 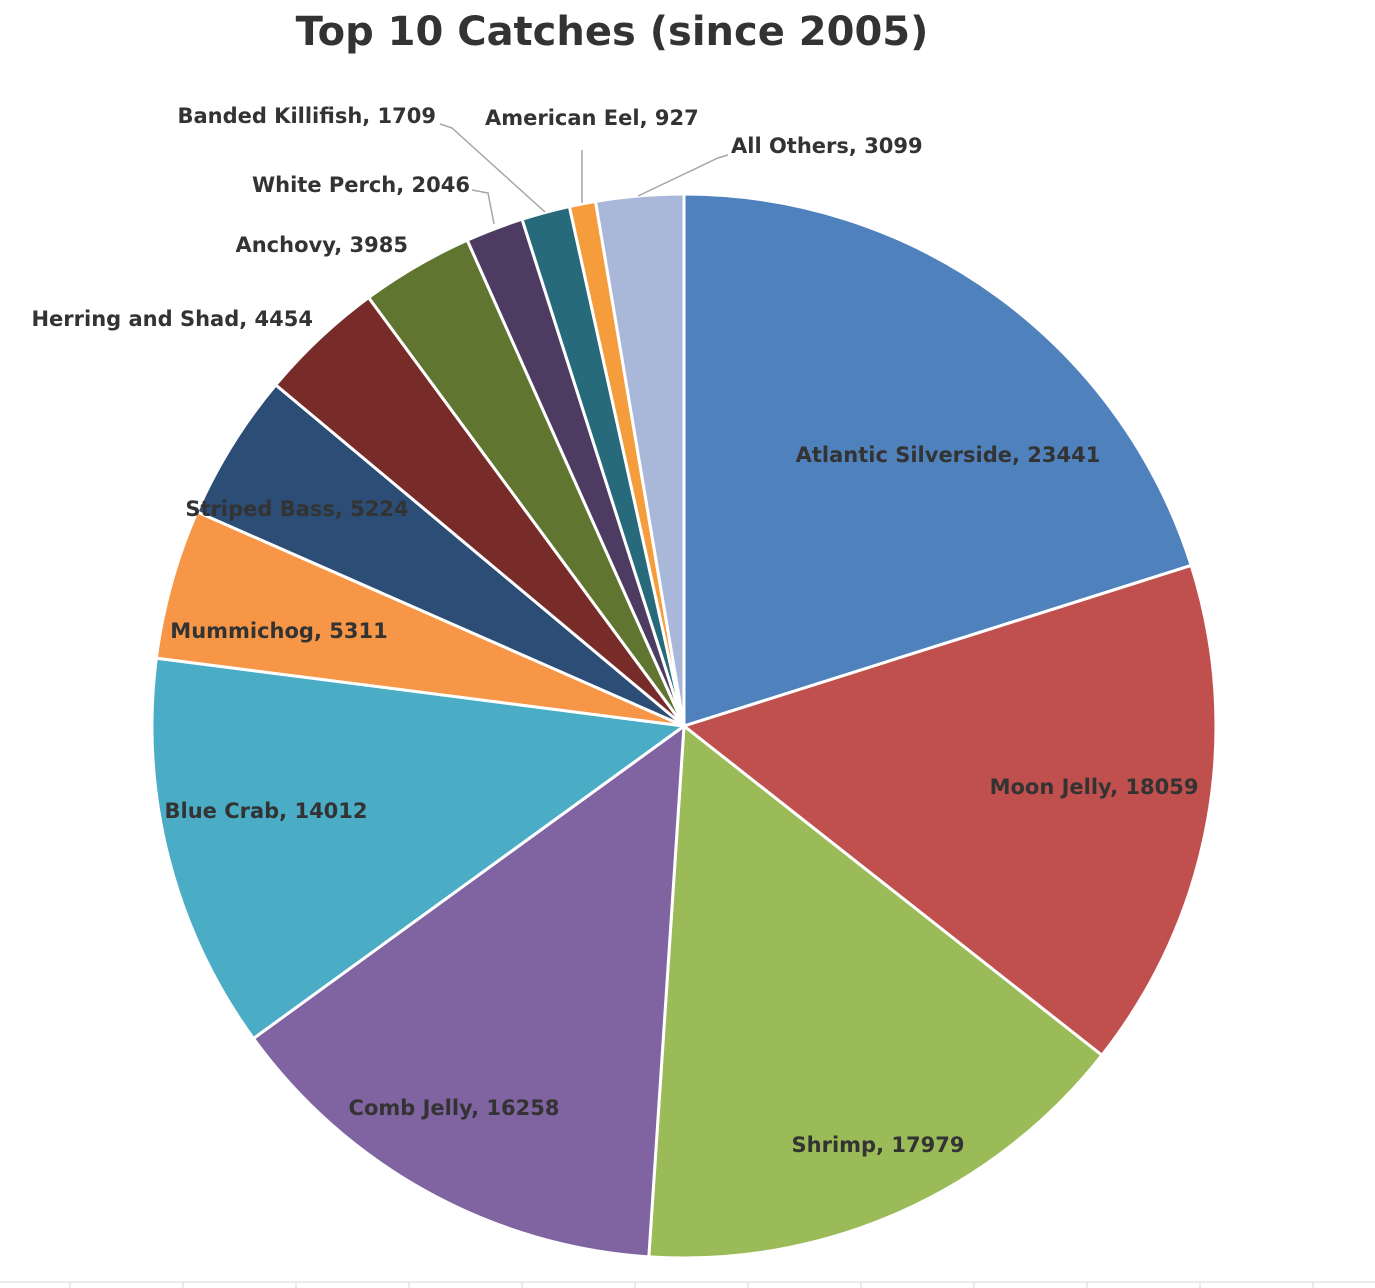 I want to click on data-label: Herring and Shad, 4454, so click(x=172, y=319).